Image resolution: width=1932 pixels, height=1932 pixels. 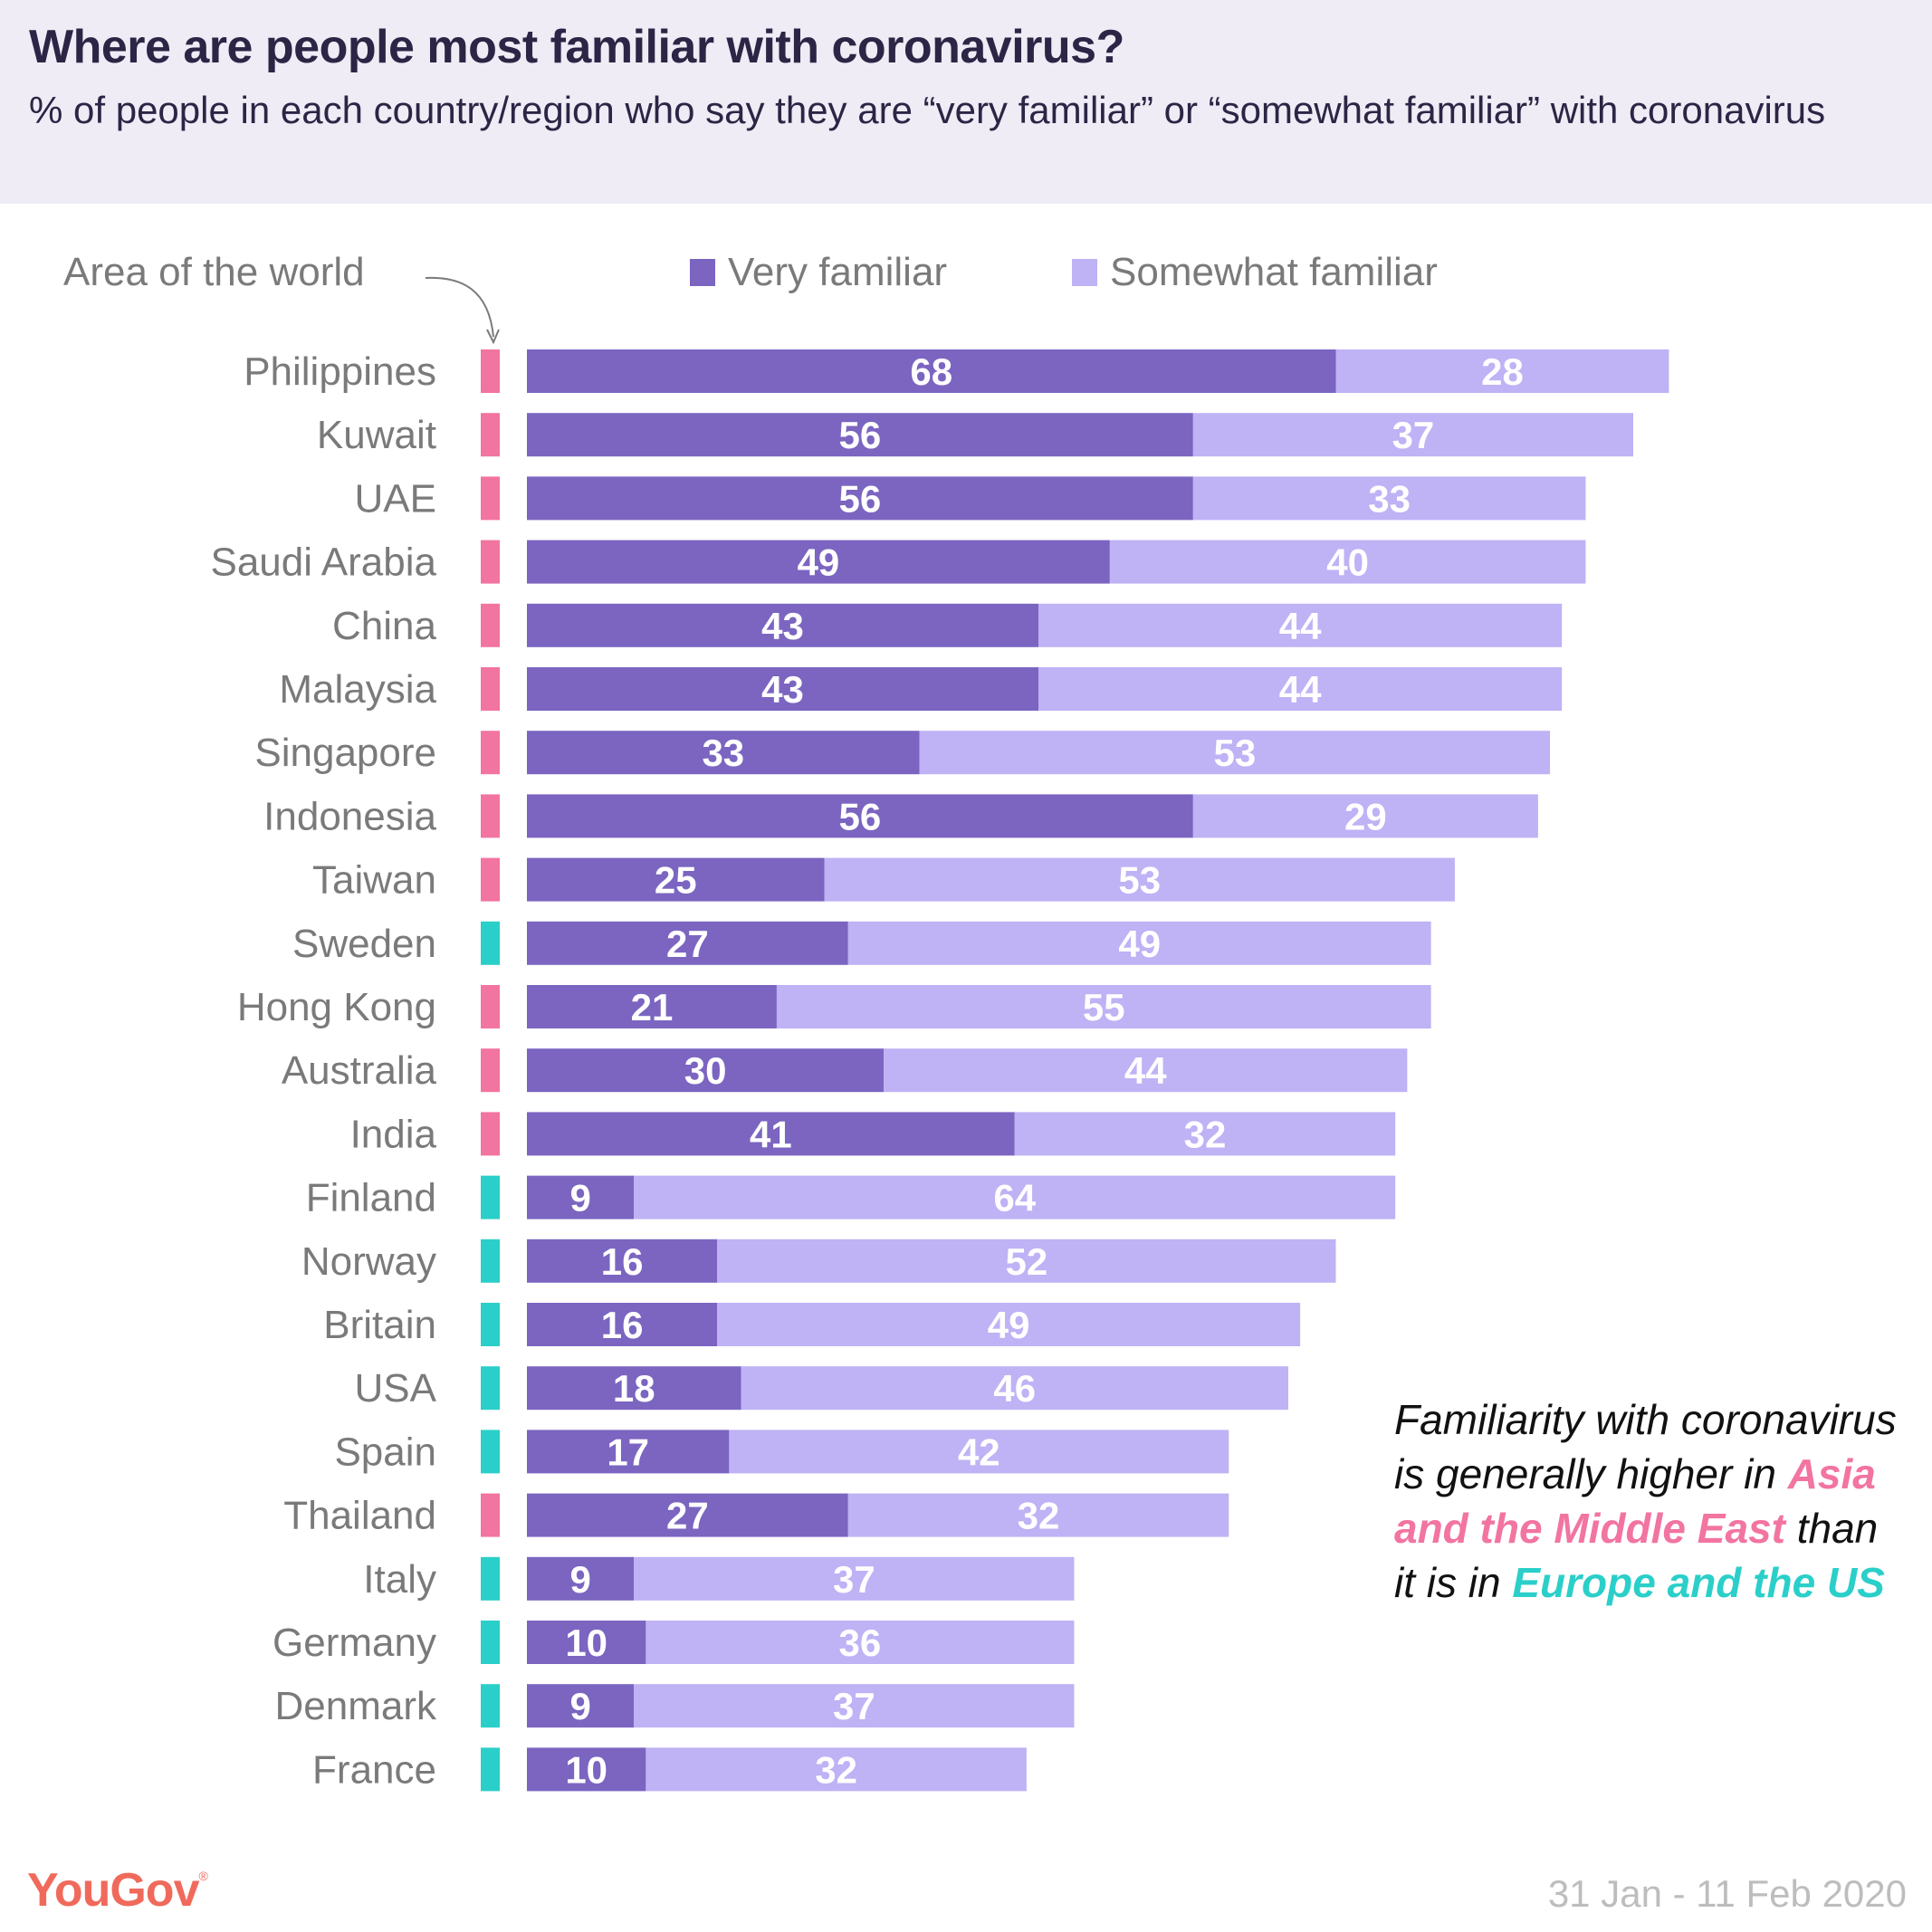 I want to click on data-label-very-familiar: 21, so click(x=652, y=1007).